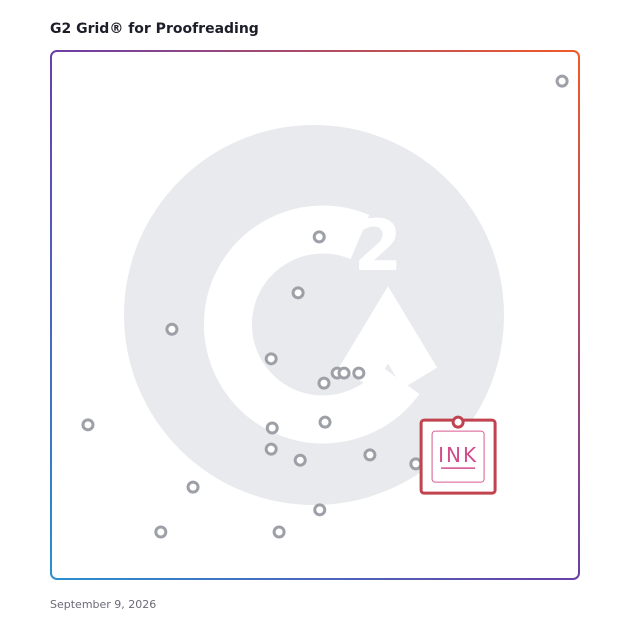 The width and height of the screenshot is (628, 628). What do you see at coordinates (378, 246) in the screenshot?
I see `svg-text: 2` at bounding box center [378, 246].